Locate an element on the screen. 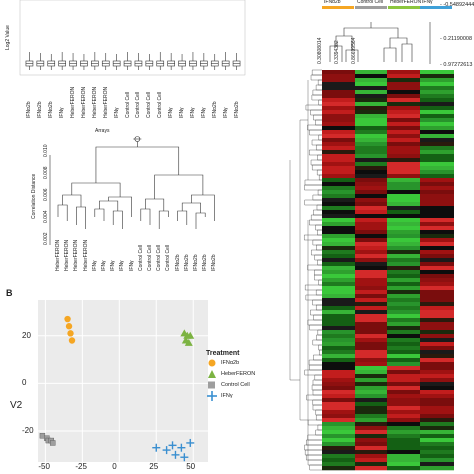 The width and height of the screenshot is (474, 474). scale-right-value: - -0.54892444 is located at coordinates (457, 5).